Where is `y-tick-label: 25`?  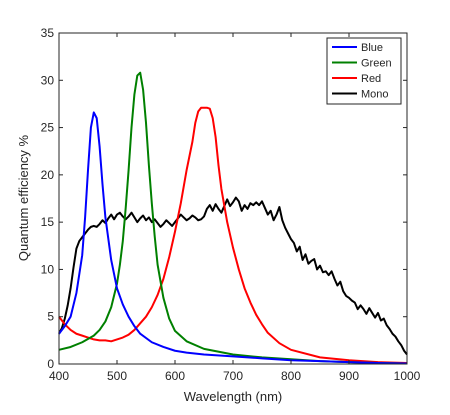 y-tick-label: 25 is located at coordinates (48, 128).